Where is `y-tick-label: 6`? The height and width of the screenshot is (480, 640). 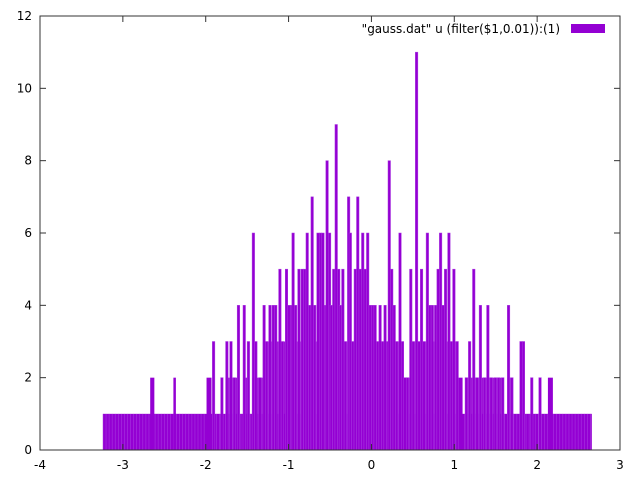 y-tick-label: 6 is located at coordinates (28, 233).